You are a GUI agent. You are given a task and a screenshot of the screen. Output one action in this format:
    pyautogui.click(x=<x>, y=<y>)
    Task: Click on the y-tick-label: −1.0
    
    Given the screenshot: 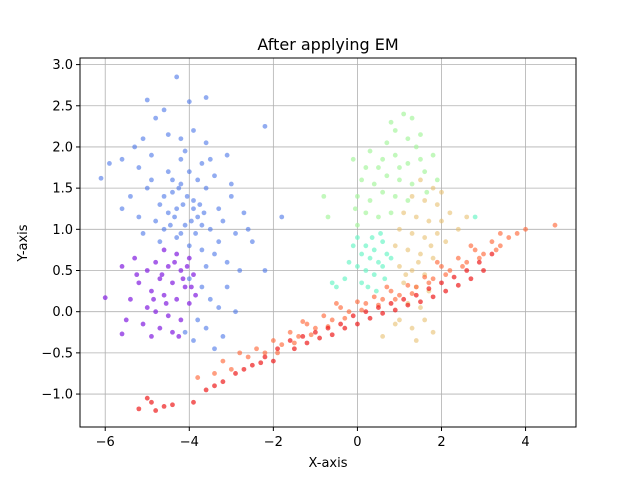 What is the action you would take?
    pyautogui.click(x=57, y=395)
    